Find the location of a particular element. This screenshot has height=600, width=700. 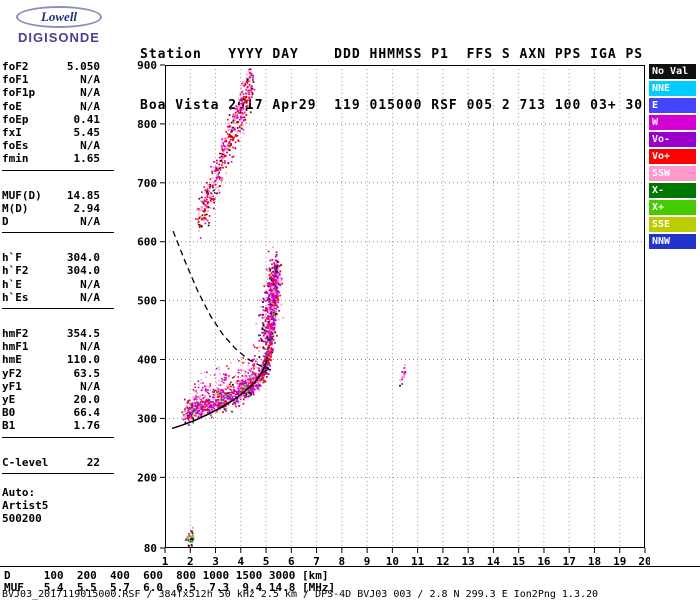

param-label: h`F2 is located at coordinates (15, 271).